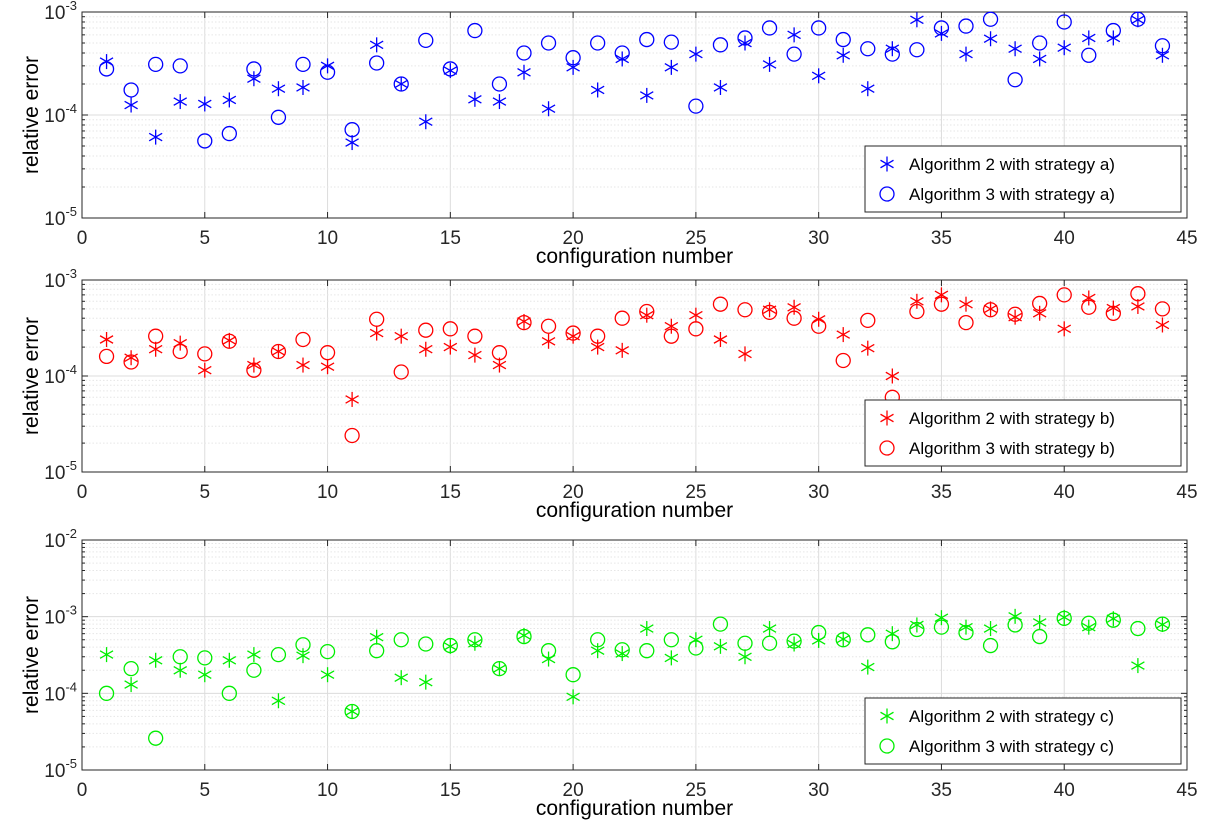 The height and width of the screenshot is (820, 1230). I want to click on y-axis-label: relative error, so click(31, 115).